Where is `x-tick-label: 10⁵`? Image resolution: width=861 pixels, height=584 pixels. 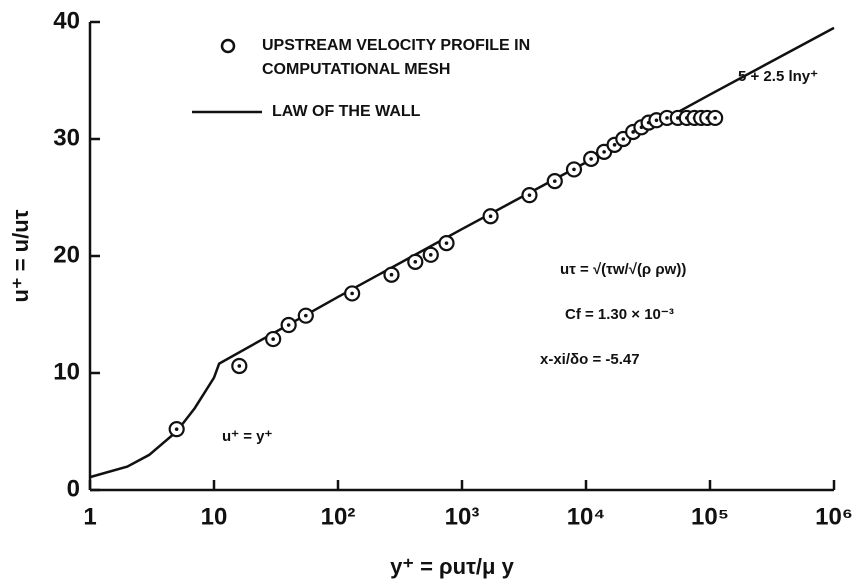 x-tick-label: 10⁵ is located at coordinates (710, 516).